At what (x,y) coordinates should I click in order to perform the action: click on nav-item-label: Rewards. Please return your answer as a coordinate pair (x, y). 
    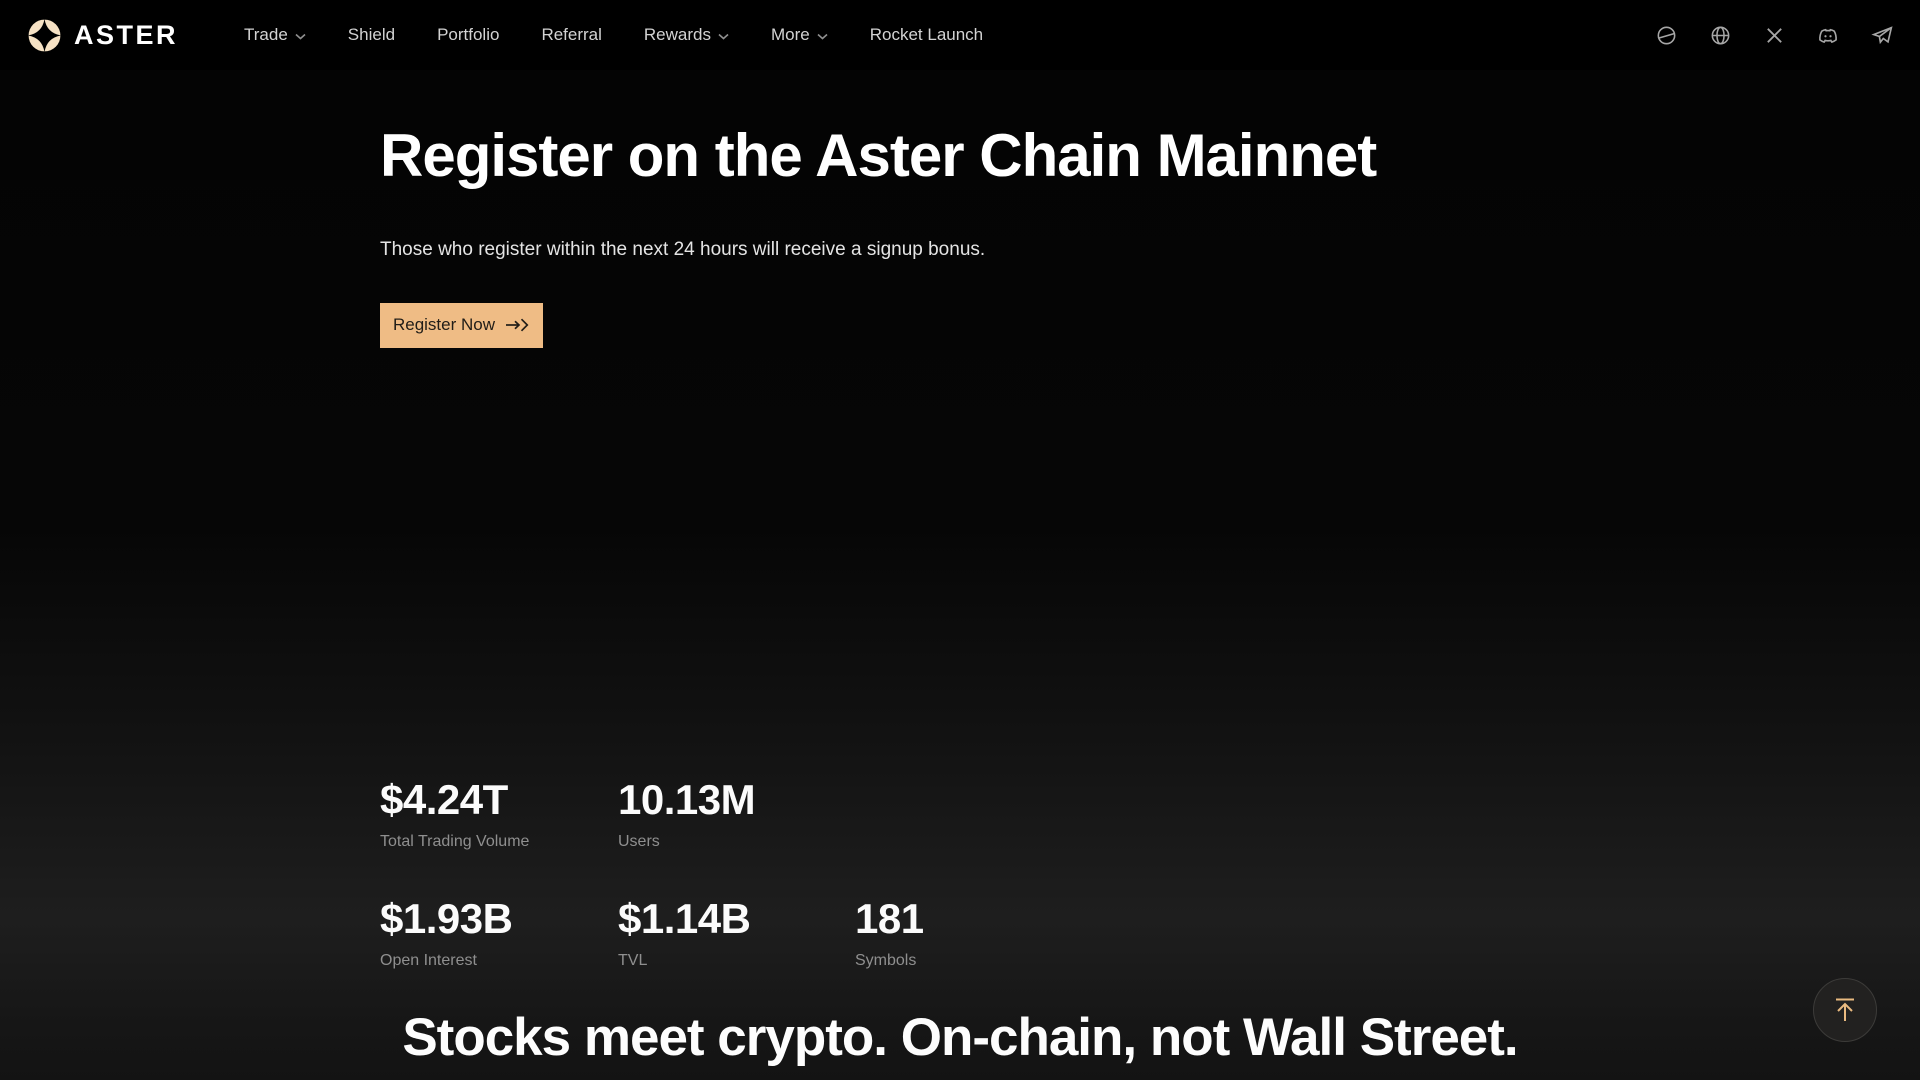
    Looking at the image, I should click on (677, 34).